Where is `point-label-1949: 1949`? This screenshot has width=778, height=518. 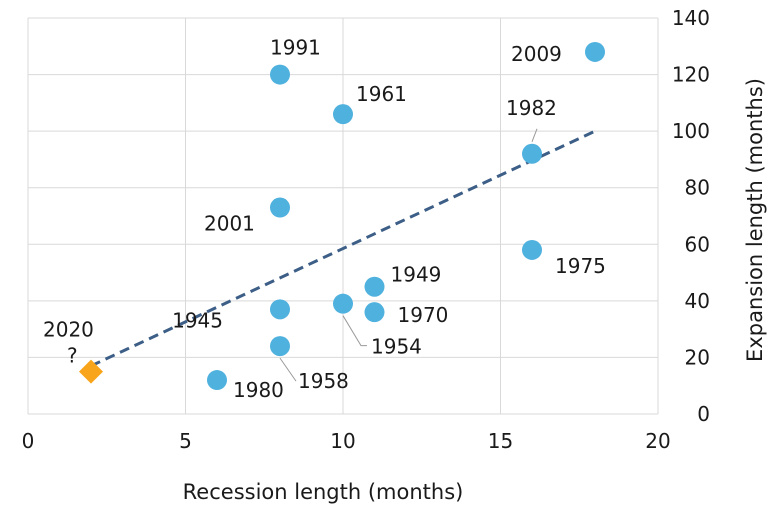 point-label-1949: 1949 is located at coordinates (416, 275).